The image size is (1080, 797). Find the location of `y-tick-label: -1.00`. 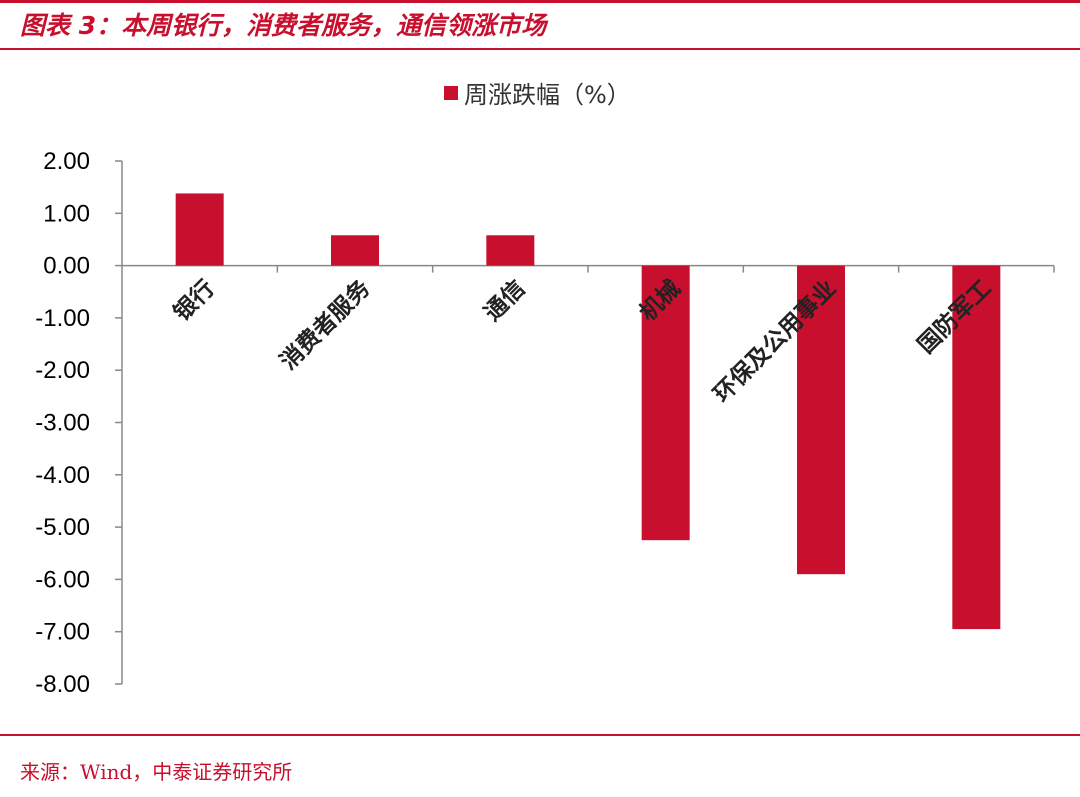

y-tick-label: -1.00 is located at coordinates (62, 318).